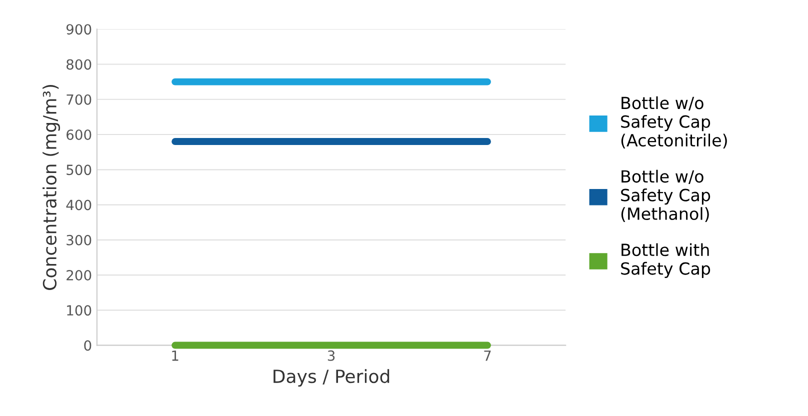  What do you see at coordinates (487, 355) in the screenshot?
I see `x-tick-label: 7` at bounding box center [487, 355].